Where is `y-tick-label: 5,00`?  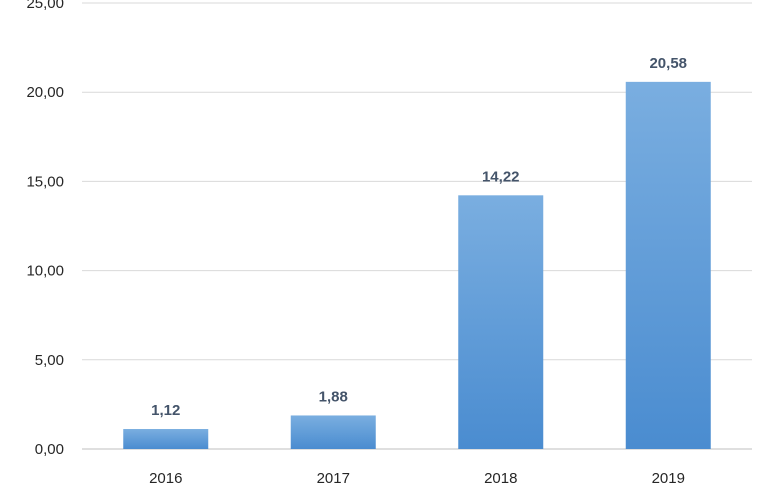
y-tick-label: 5,00 is located at coordinates (49, 360).